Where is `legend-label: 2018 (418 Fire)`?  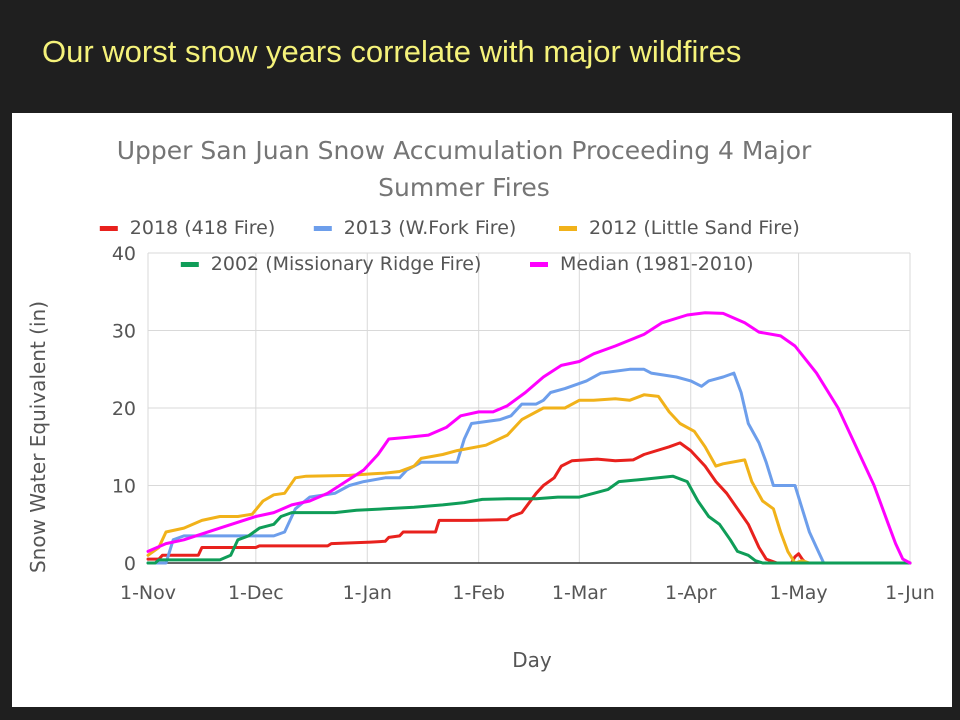
legend-label: 2018 (418 Fire) is located at coordinates (202, 228).